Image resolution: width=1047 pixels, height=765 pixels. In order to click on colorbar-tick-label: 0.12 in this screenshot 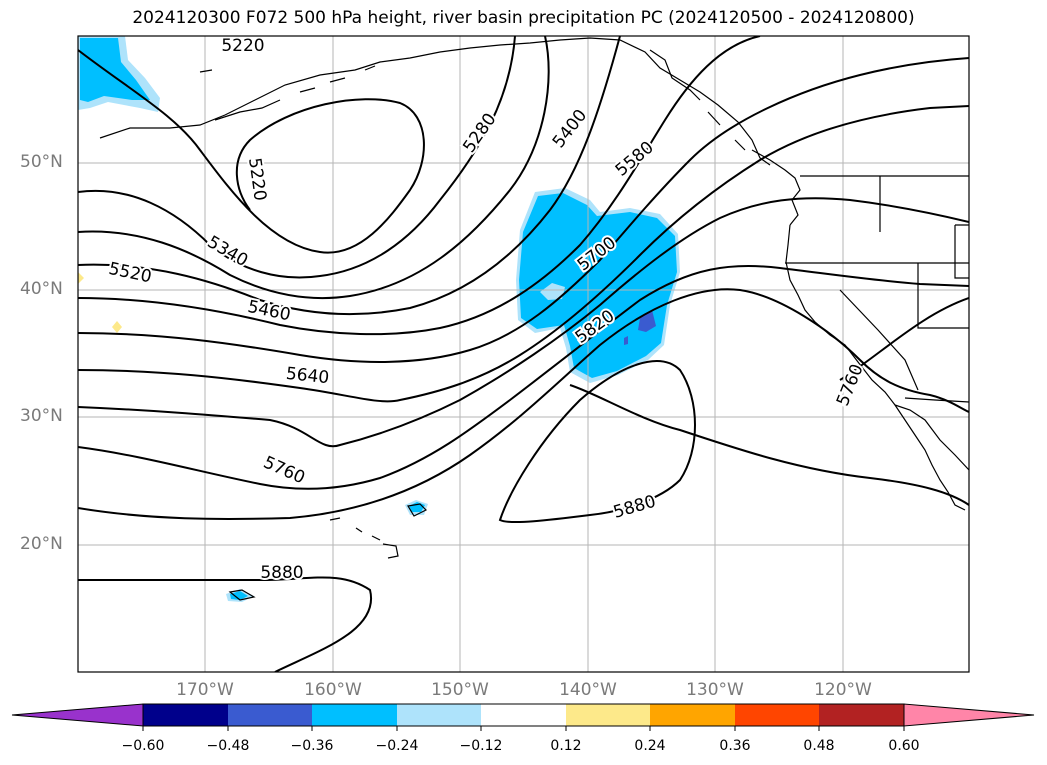, I will do `click(566, 746)`.